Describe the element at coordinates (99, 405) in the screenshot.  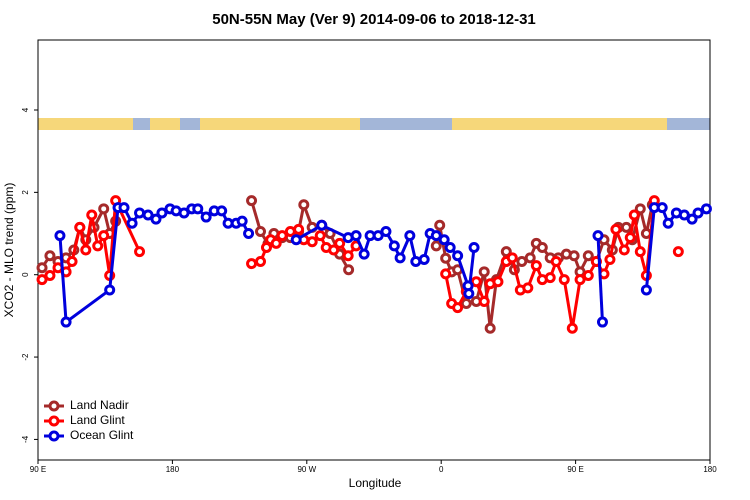
I see `legend-label: Land Nadir` at that location.